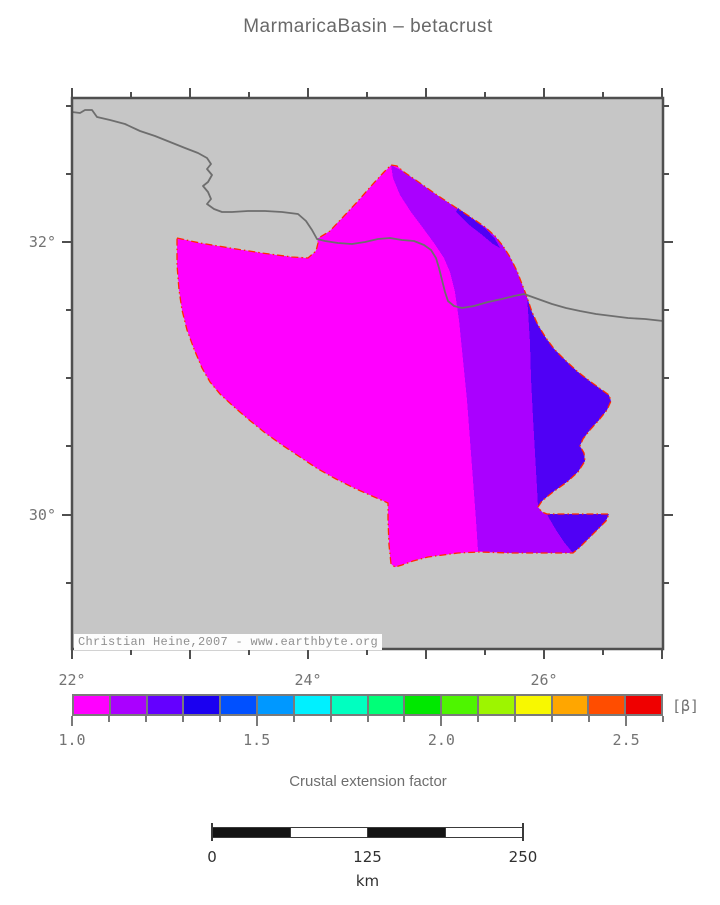 The width and height of the screenshot is (720, 905). I want to click on scalebar-label: 250, so click(523, 857).